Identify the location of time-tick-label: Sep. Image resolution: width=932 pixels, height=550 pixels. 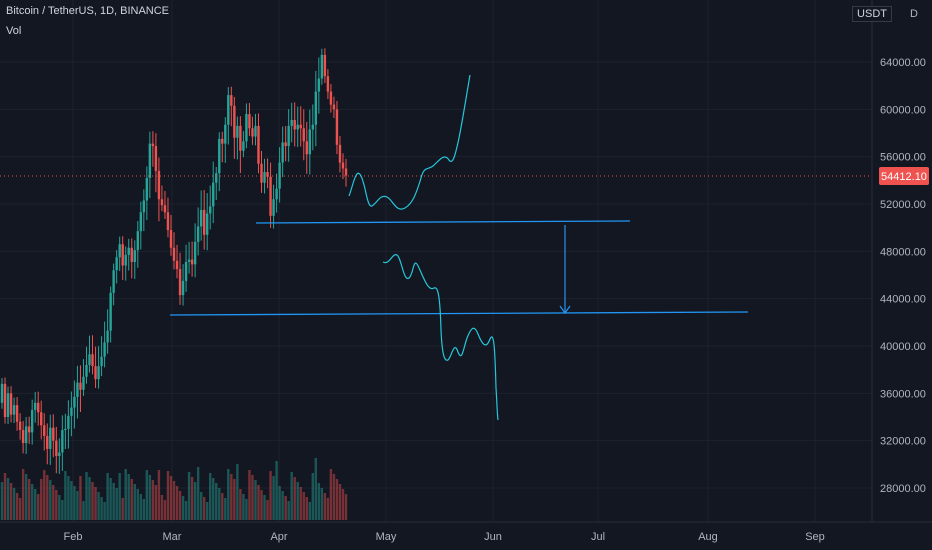
(815, 537).